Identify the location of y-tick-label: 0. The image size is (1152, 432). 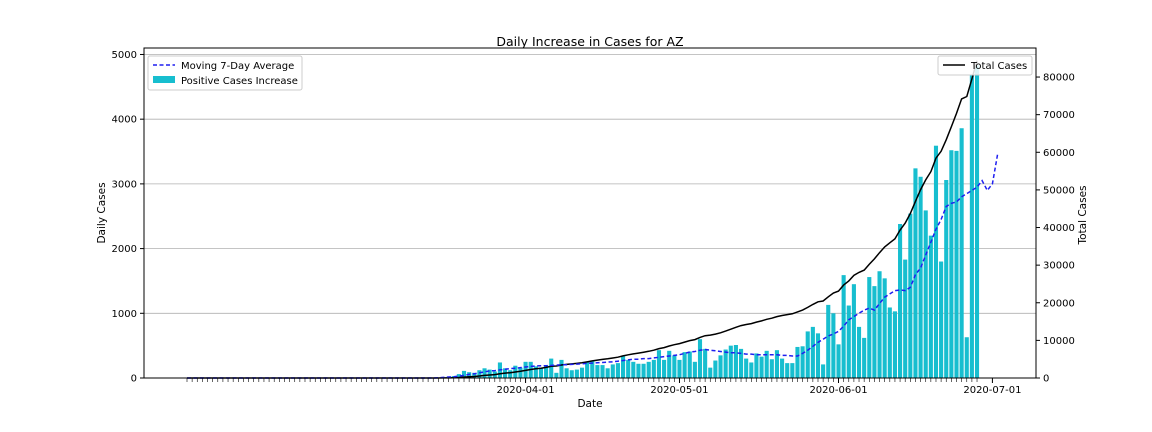
(134, 379).